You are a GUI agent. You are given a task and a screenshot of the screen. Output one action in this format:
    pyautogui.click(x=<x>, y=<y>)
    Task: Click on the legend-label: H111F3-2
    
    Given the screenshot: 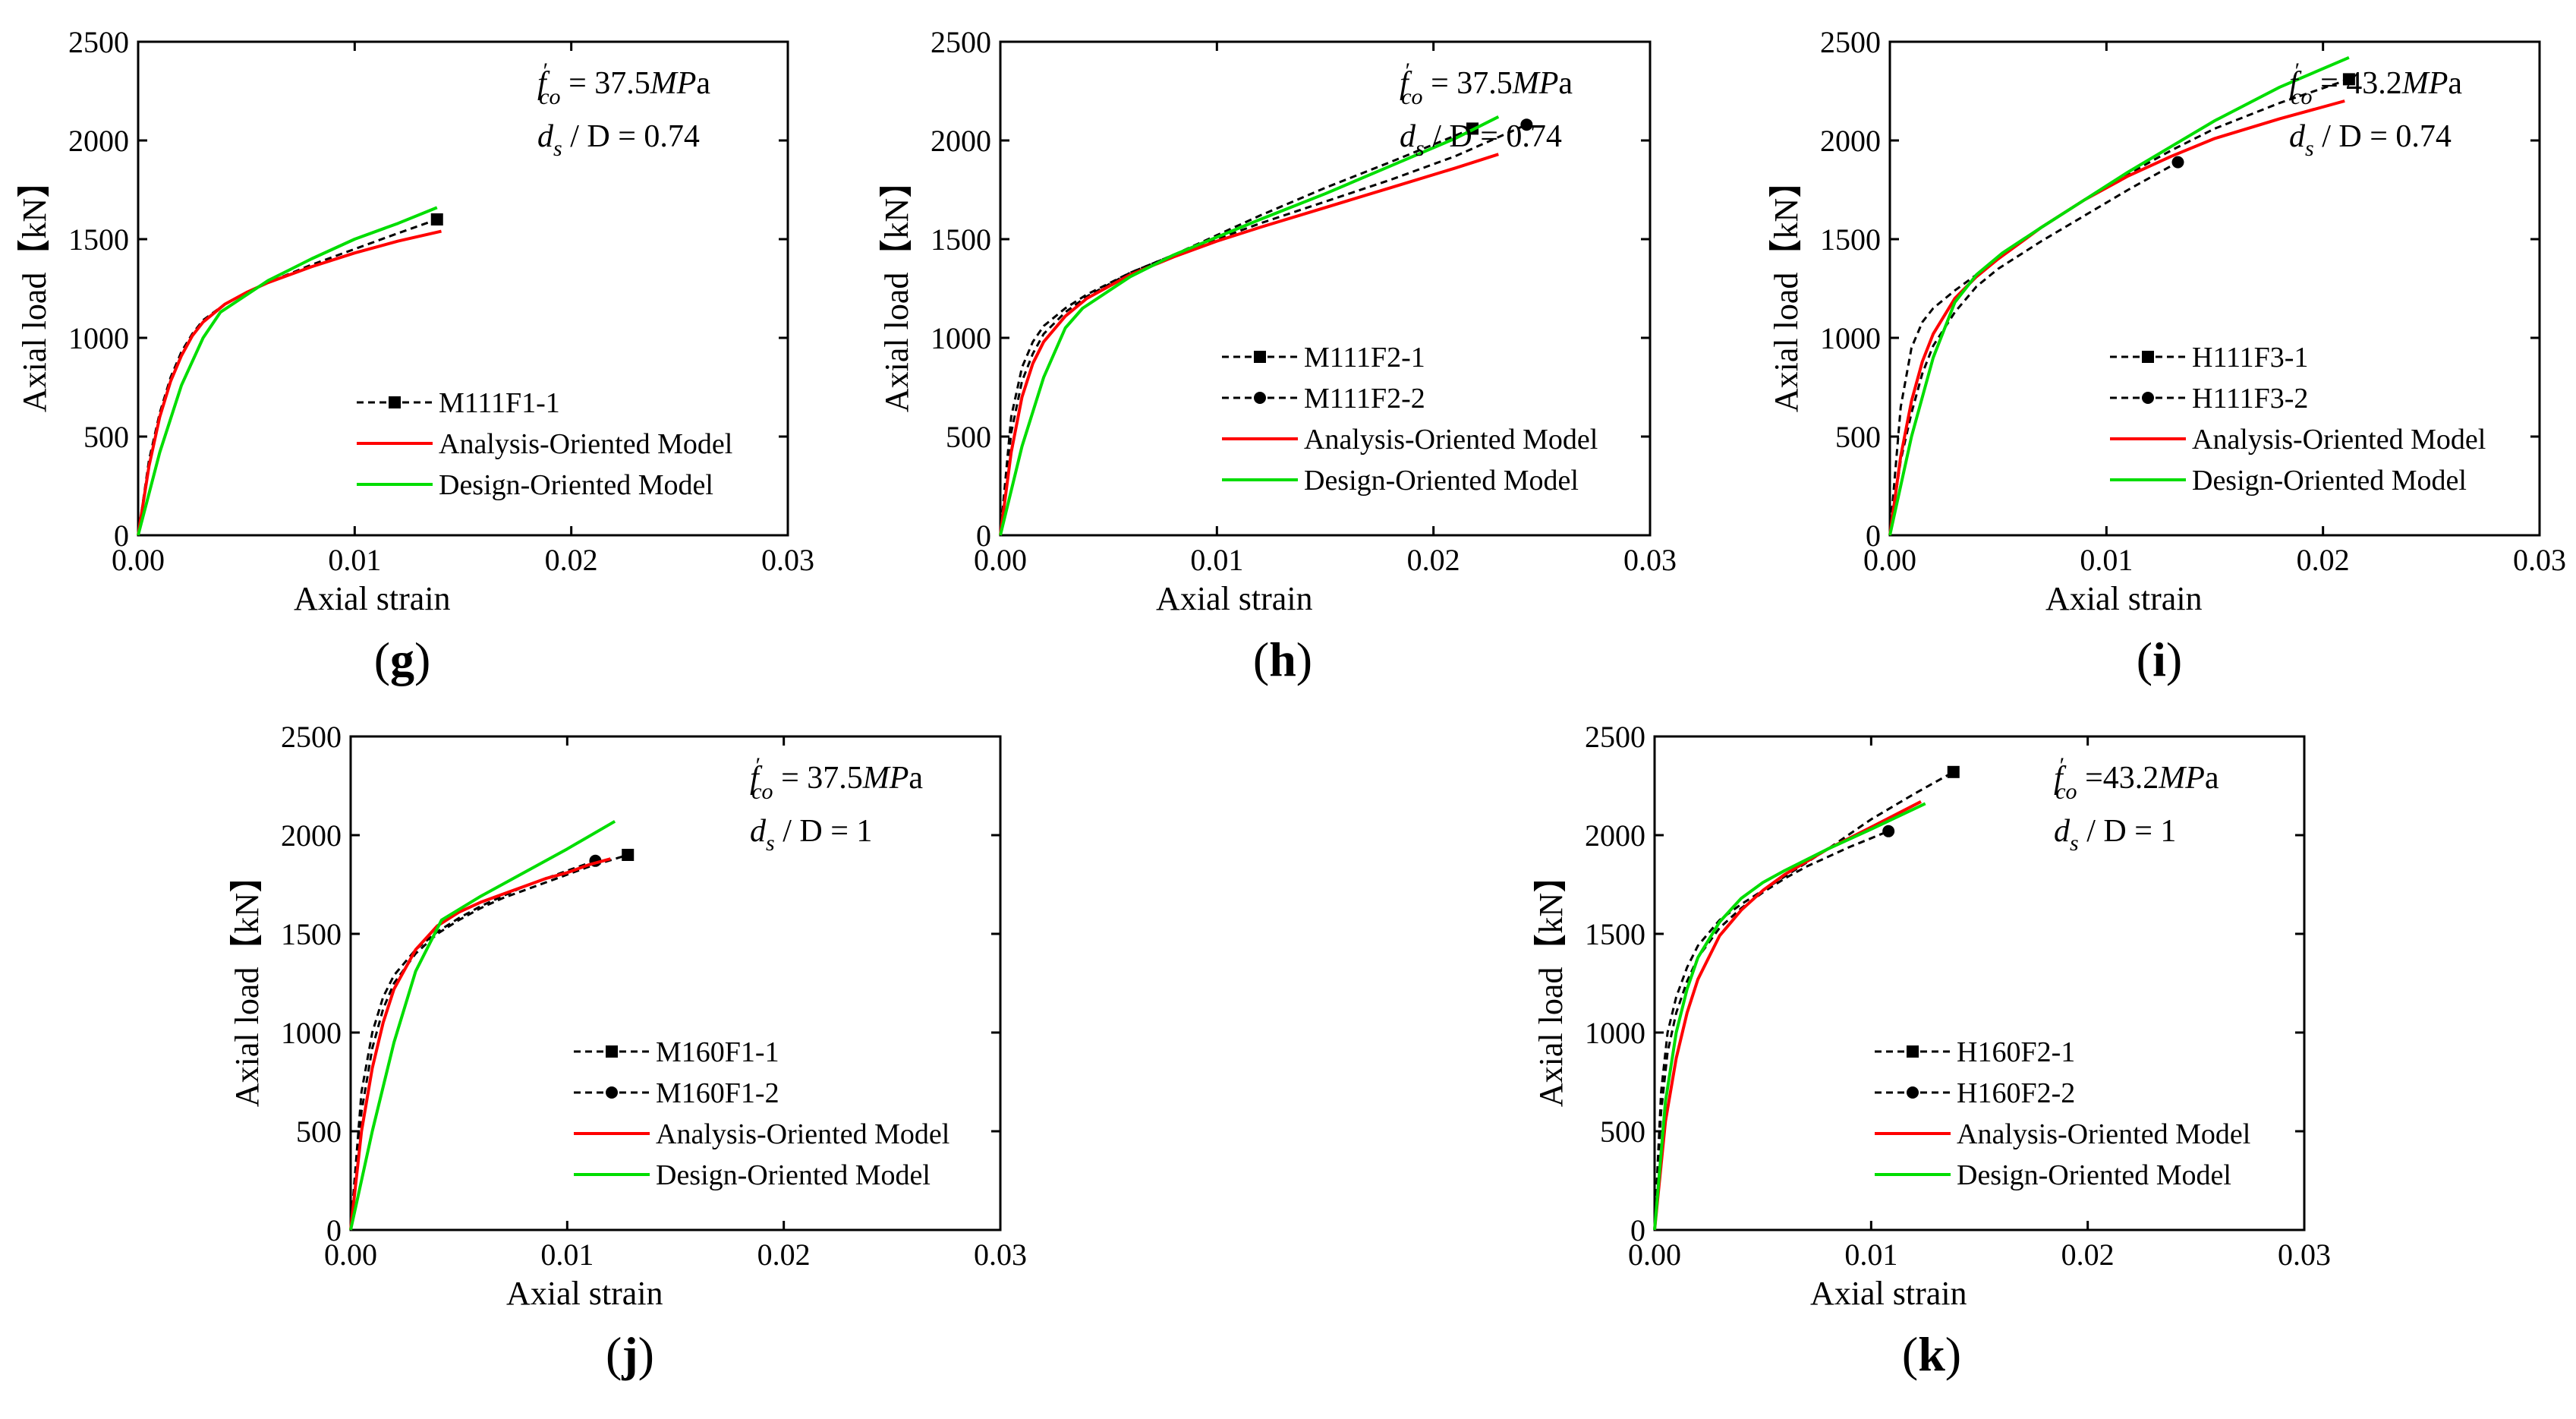 What is the action you would take?
    pyautogui.click(x=2250, y=399)
    